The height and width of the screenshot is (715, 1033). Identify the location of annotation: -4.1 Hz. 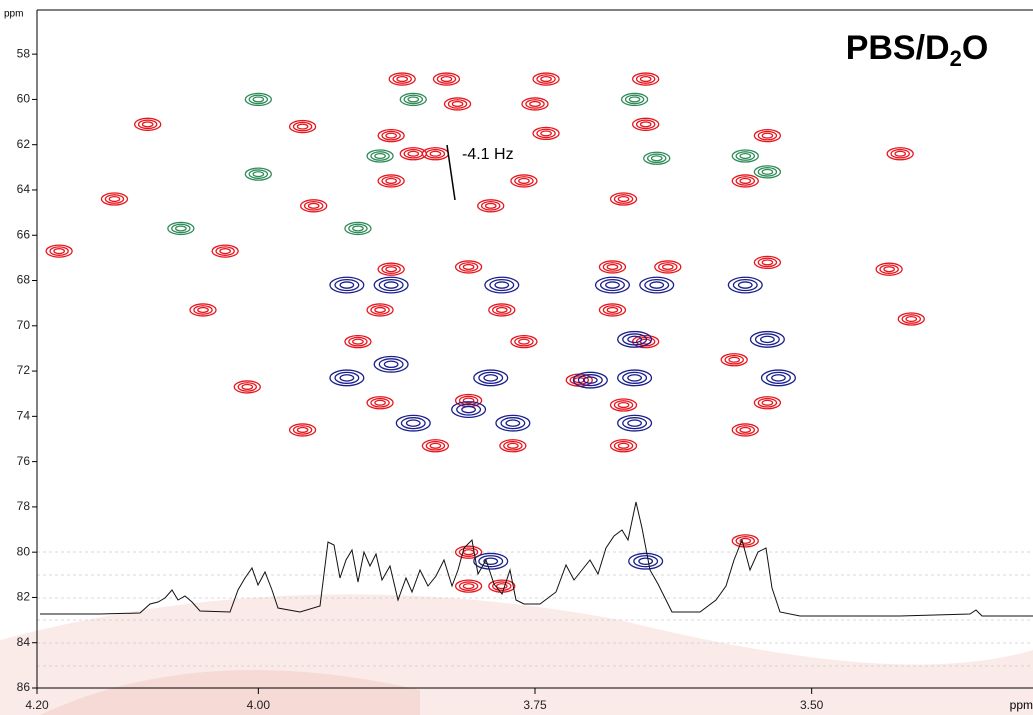
(488, 154).